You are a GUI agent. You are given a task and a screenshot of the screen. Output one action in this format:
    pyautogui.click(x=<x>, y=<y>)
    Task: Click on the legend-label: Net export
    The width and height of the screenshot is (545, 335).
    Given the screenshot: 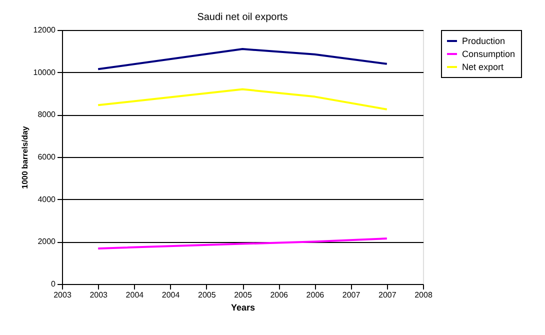 What is the action you would take?
    pyautogui.click(x=483, y=67)
    